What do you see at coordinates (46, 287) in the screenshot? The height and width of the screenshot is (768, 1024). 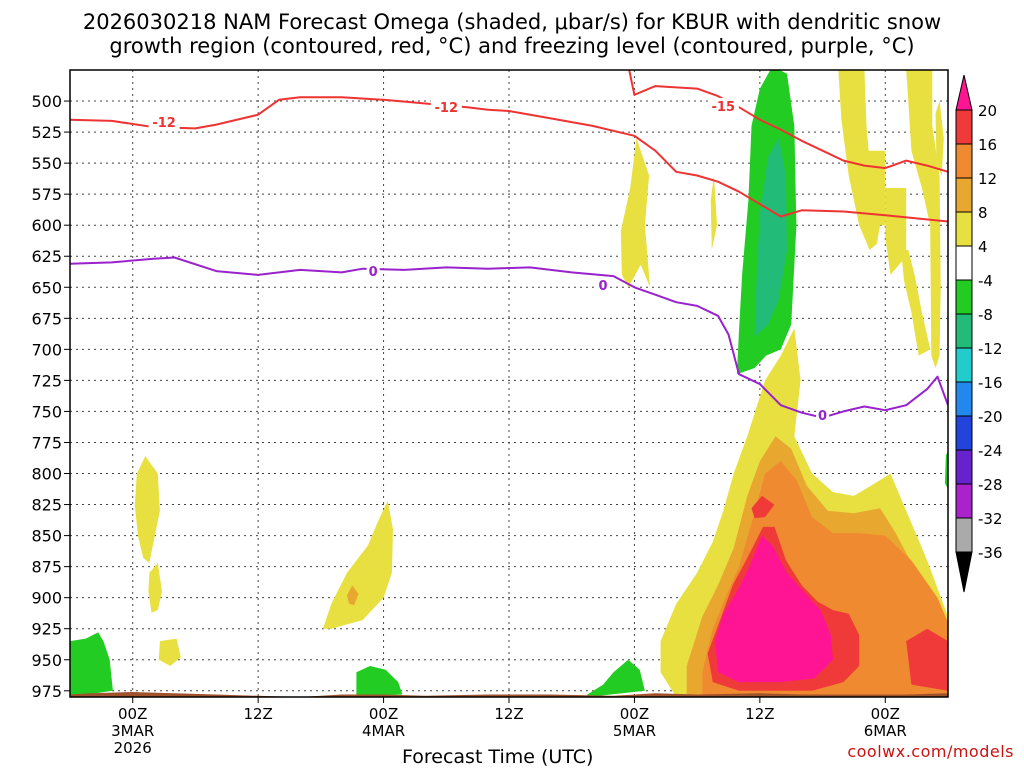 I see `y-tick-label: 650` at bounding box center [46, 287].